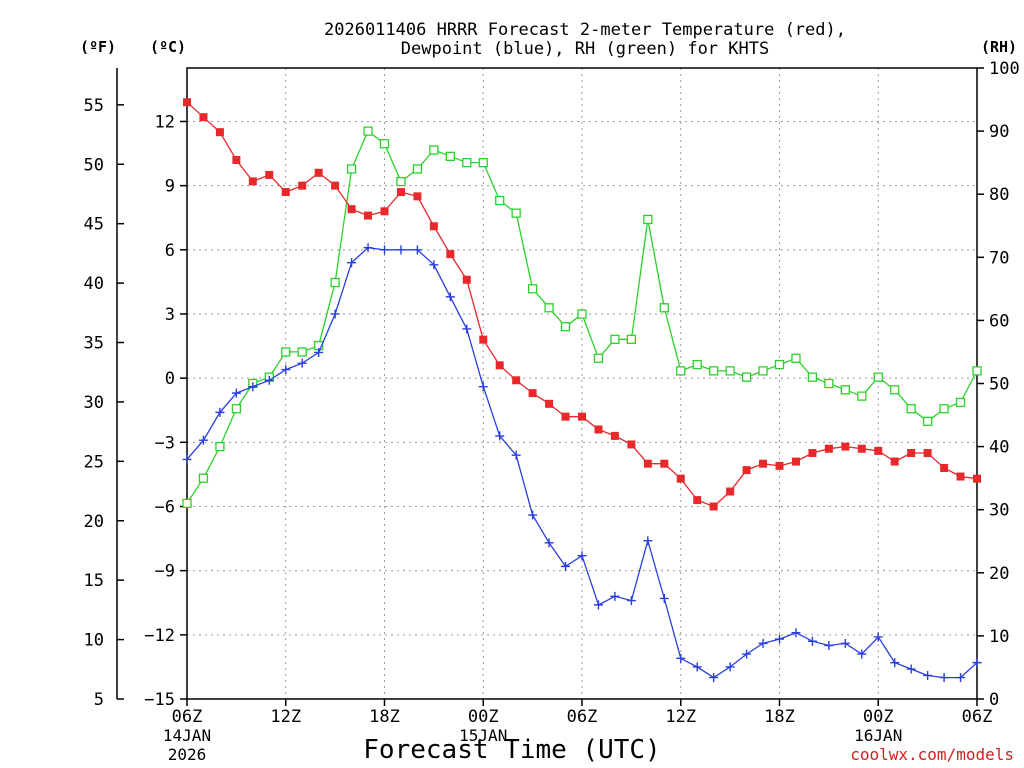  I want to click on rh-tick-label: 100, so click(1004, 69).